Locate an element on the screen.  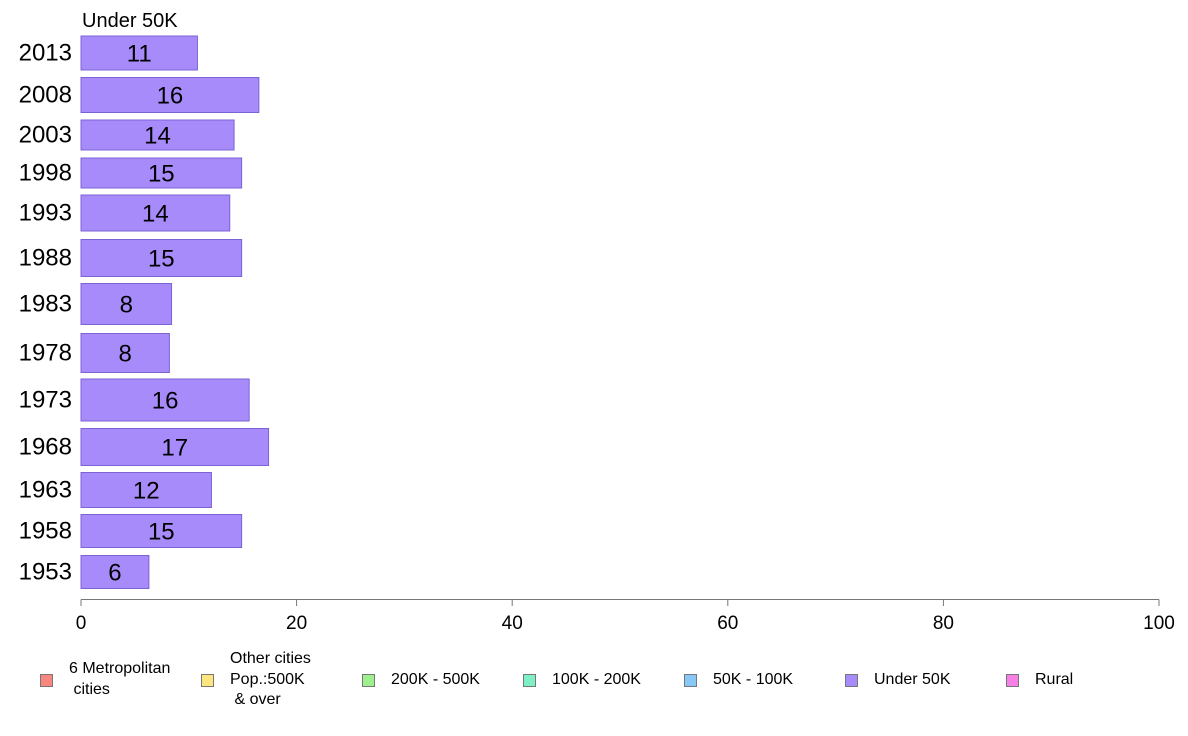
x-tick-label: 80 is located at coordinates (943, 623).